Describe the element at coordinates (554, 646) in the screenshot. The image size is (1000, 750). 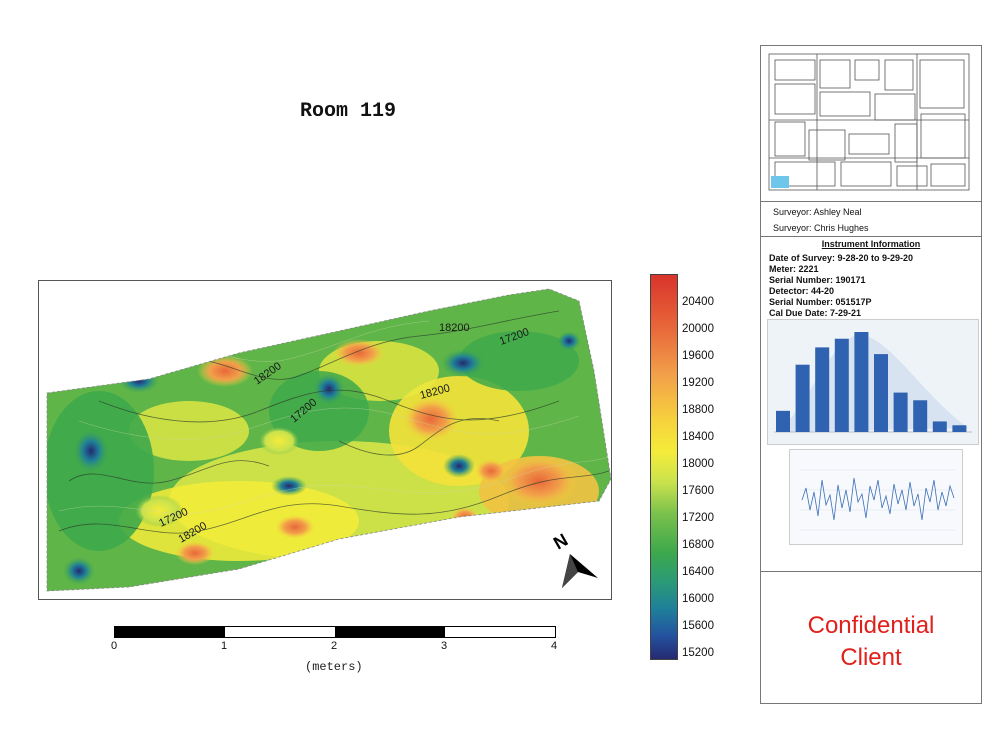
I see `scale-tick-label: 4` at that location.